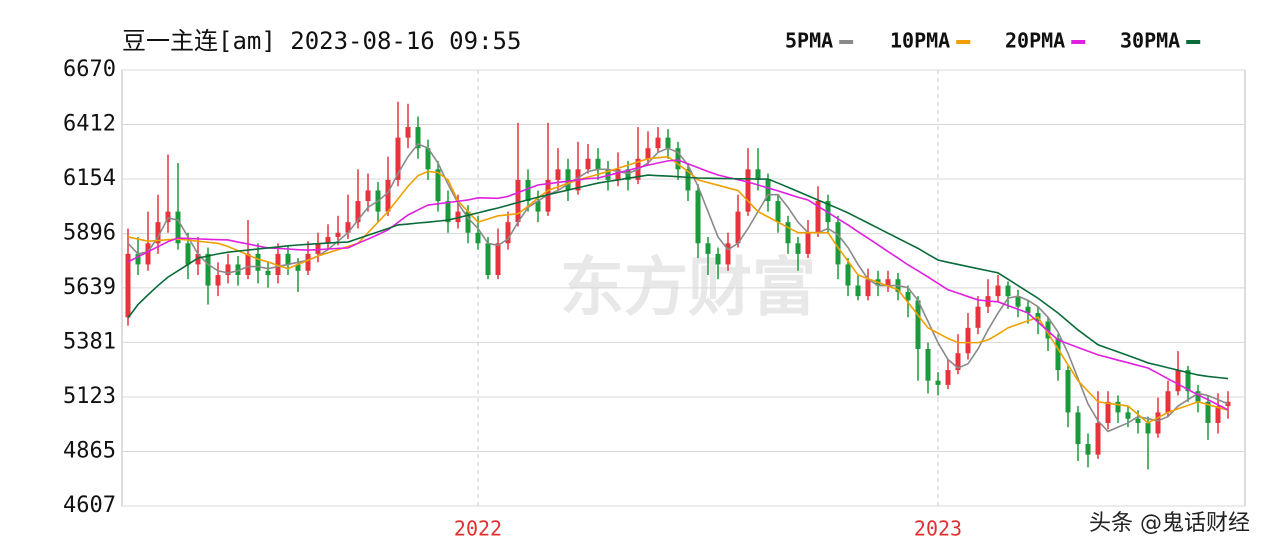 This screenshot has width=1270, height=558. Describe the element at coordinates (688, 289) in the screenshot. I see `watermark: 东方财富` at that location.